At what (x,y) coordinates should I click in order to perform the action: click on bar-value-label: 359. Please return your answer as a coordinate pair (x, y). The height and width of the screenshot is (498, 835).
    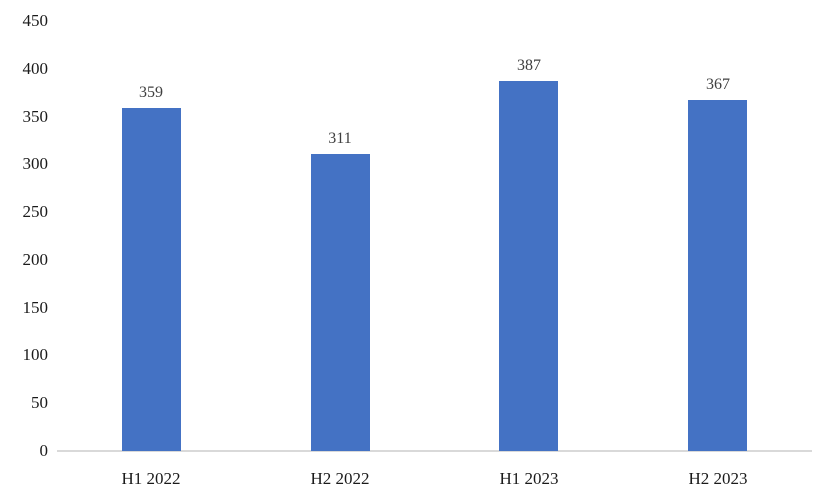
    Looking at the image, I should click on (151, 92).